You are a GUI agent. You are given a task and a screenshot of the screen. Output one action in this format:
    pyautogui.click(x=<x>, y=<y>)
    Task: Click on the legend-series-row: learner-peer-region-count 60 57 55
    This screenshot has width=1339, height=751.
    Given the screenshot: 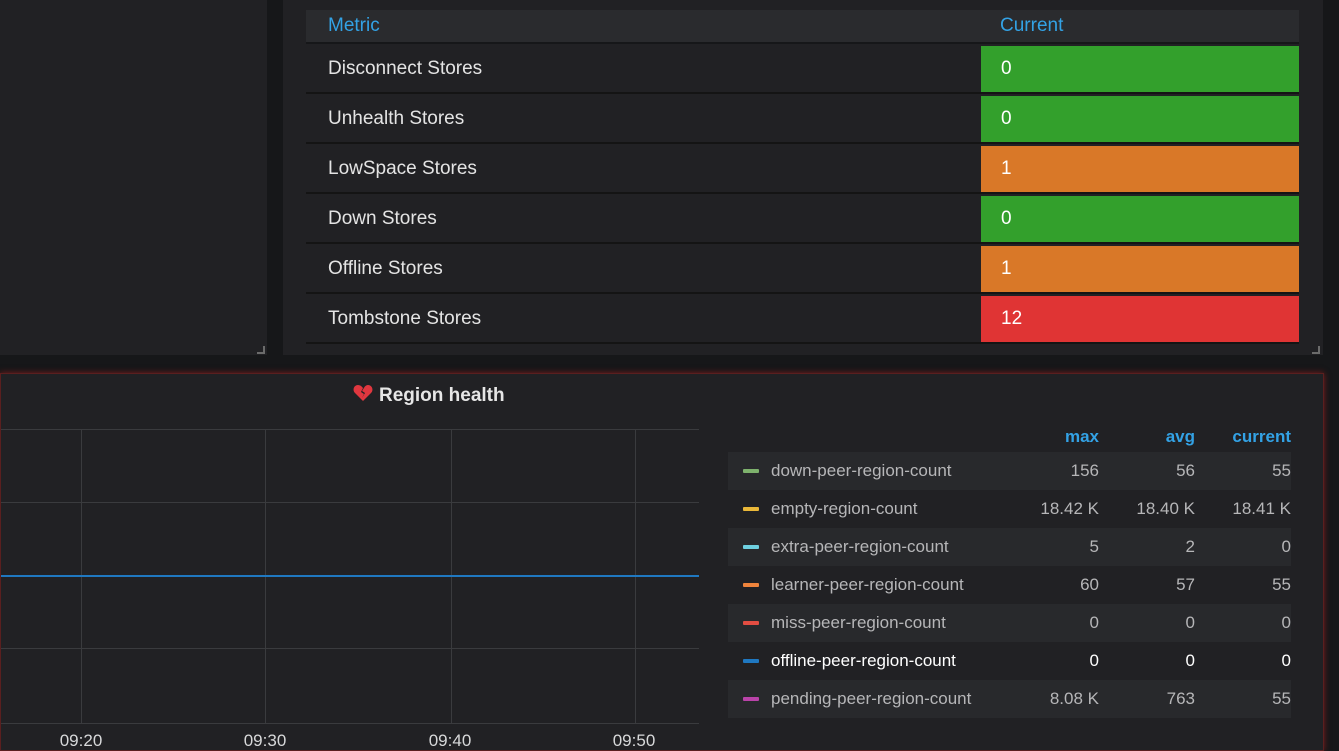 What is the action you would take?
    pyautogui.click(x=1009, y=585)
    